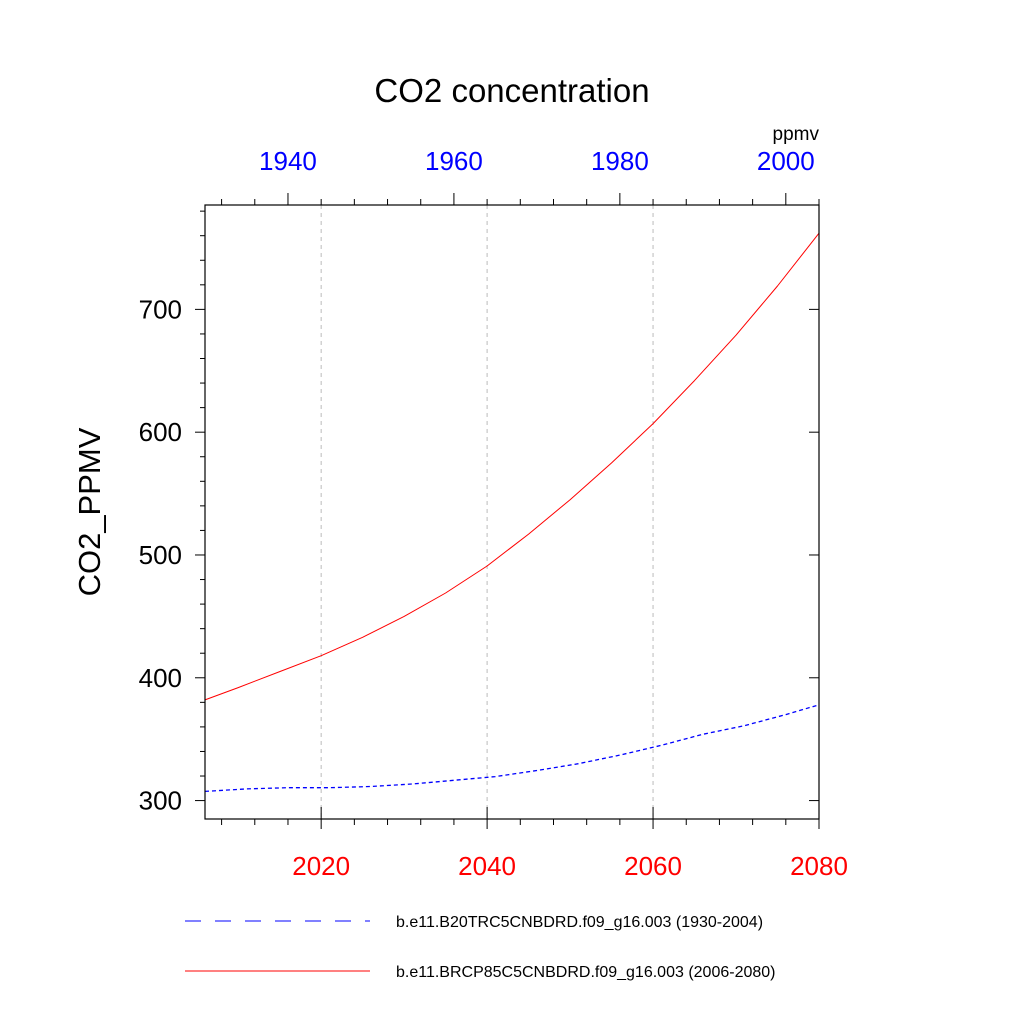  I want to click on y-tick-label: 300, so click(160, 801).